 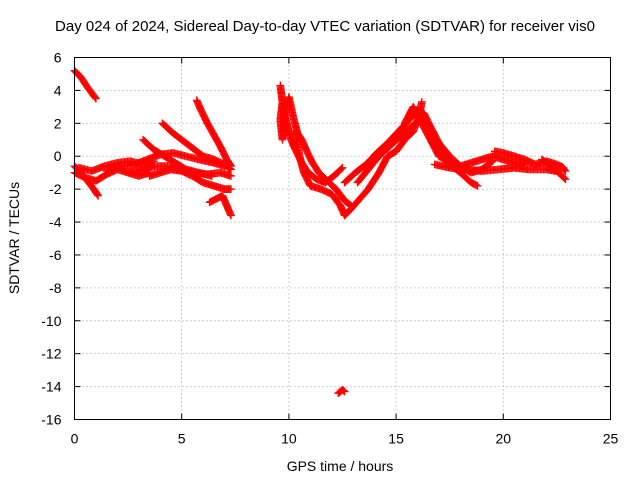 I want to click on x-axis-label: GPS time / hours, so click(x=340, y=466).